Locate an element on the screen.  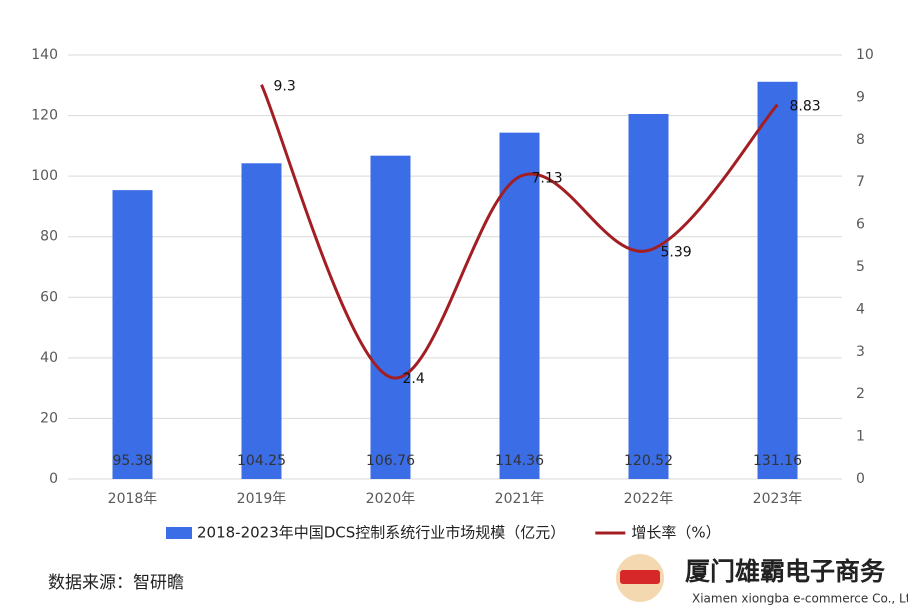
line-value-label: 8.83 is located at coordinates (805, 107).